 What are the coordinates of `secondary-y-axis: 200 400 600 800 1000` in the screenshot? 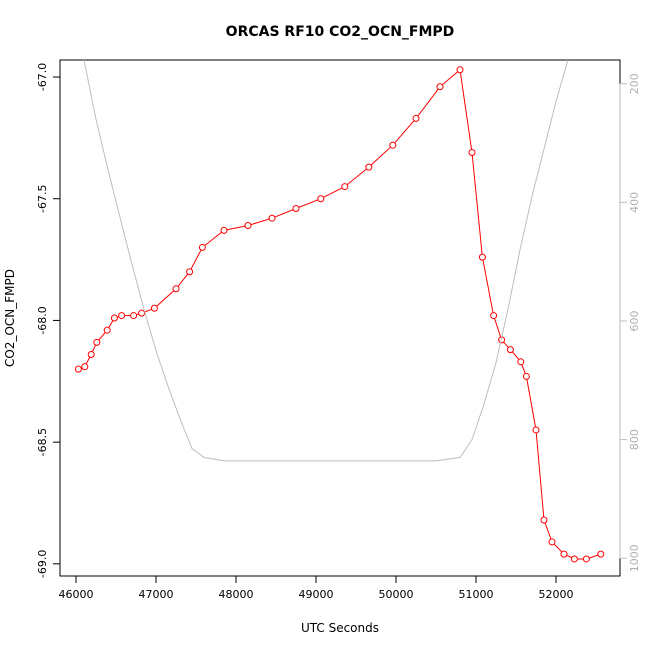 It's located at (630, 322).